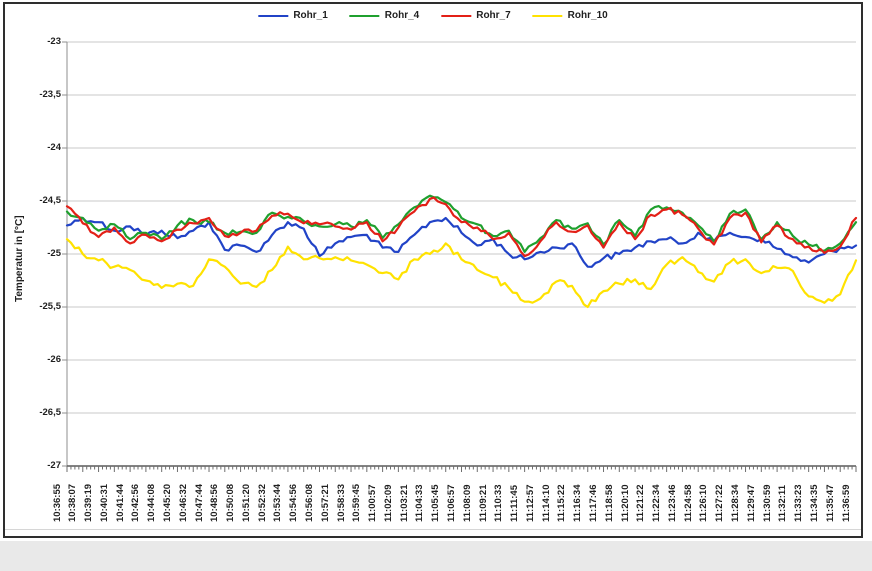 Image resolution: width=872 pixels, height=571 pixels. I want to click on legend-label: Rohr_1, so click(310, 15).